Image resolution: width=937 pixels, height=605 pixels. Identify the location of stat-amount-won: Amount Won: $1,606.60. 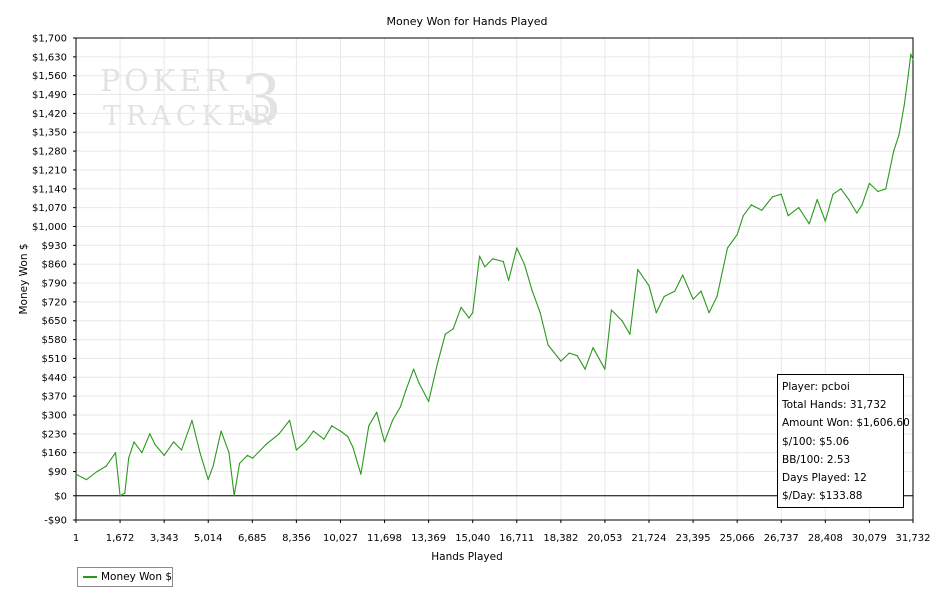
(846, 423).